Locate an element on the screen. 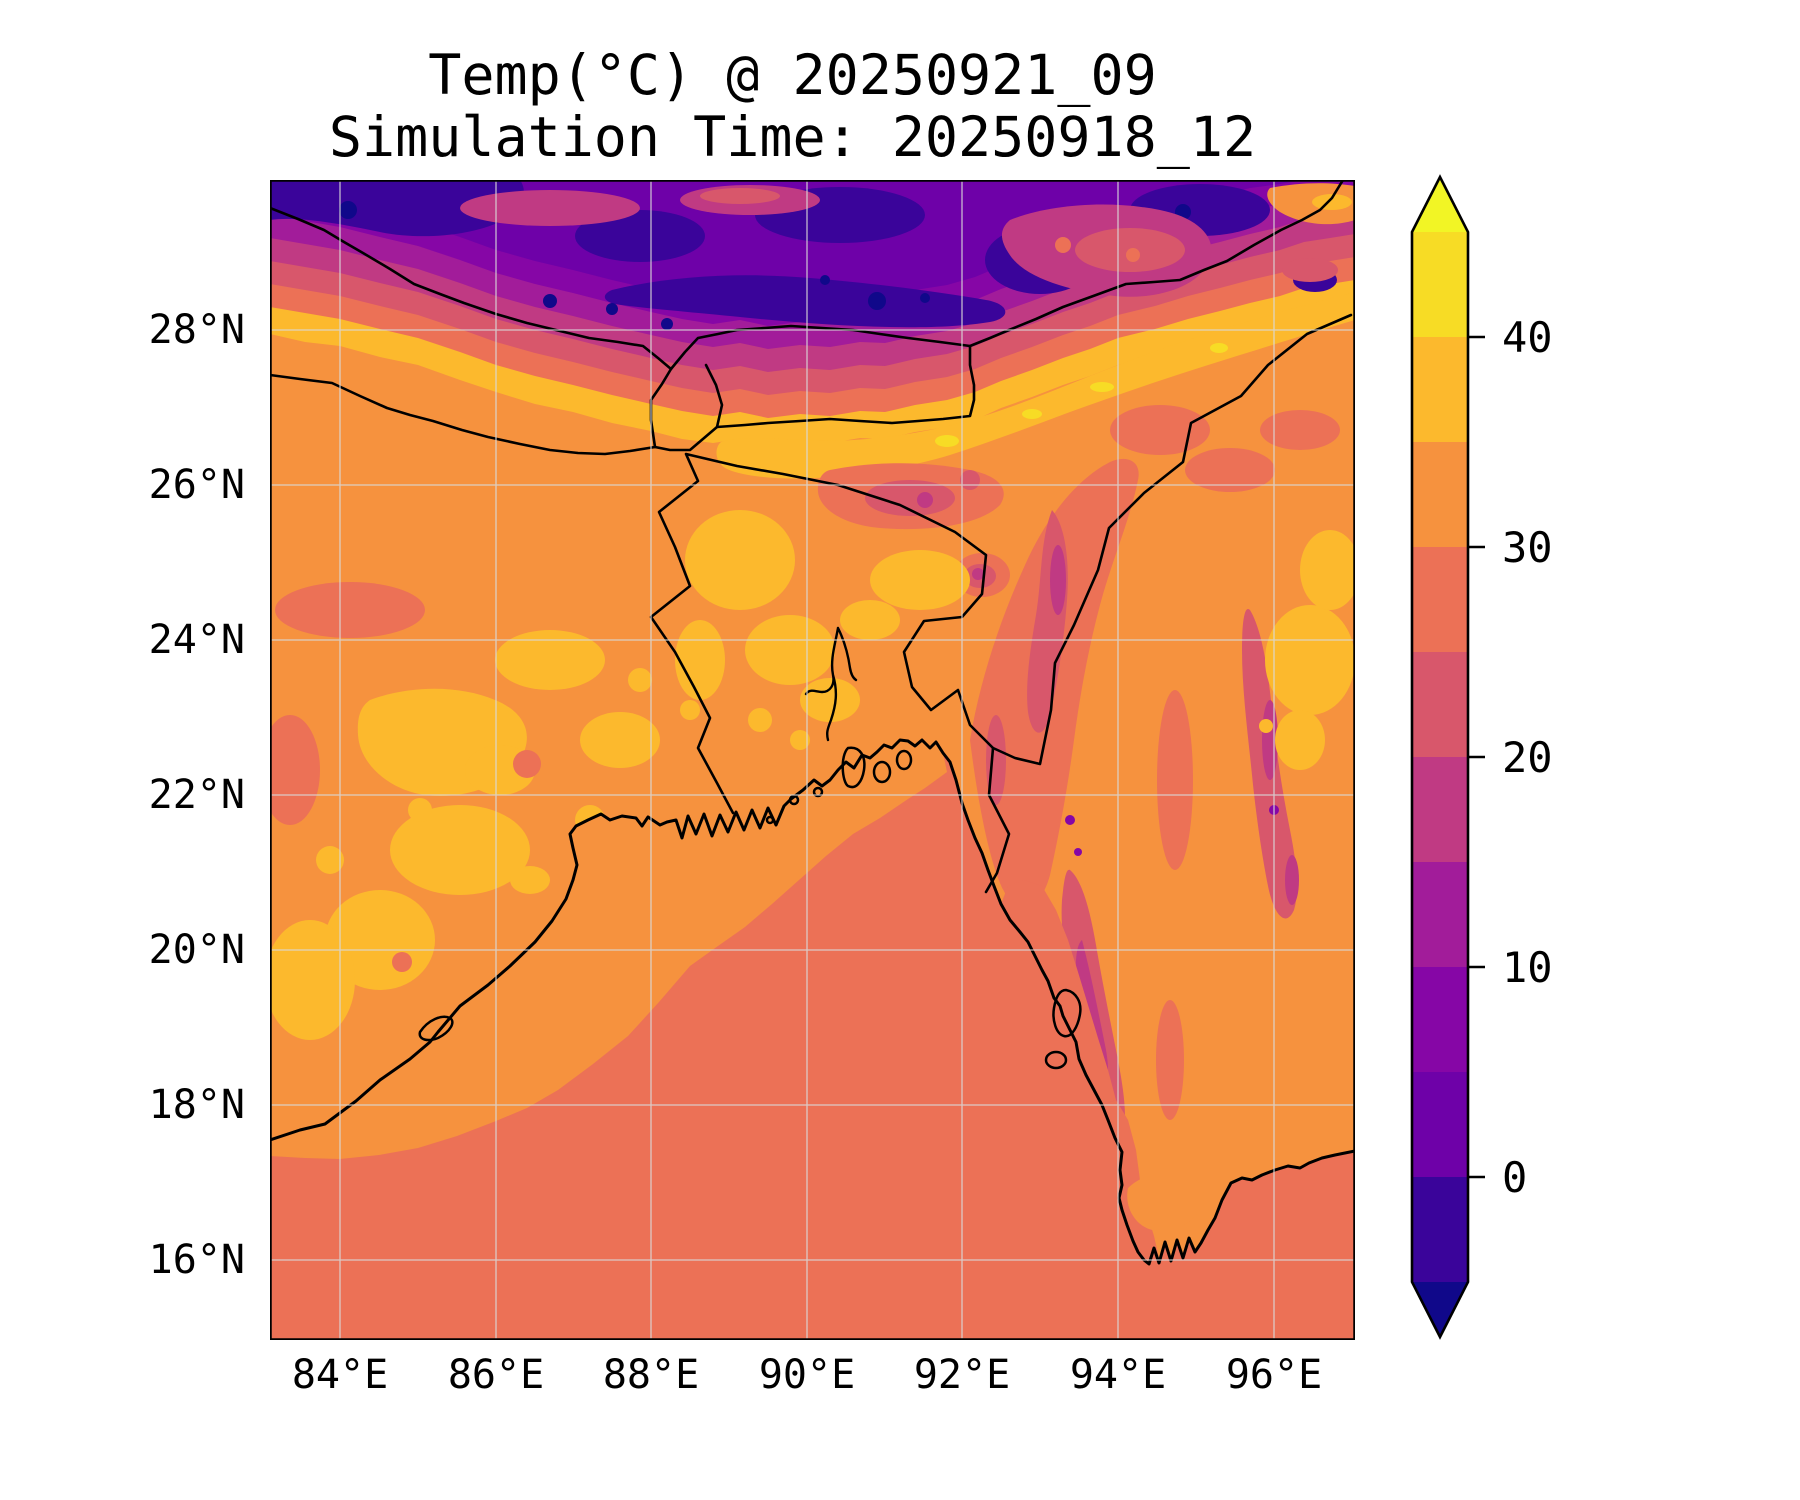 This screenshot has width=1800, height=1500. meghalaya-hills-patches is located at coordinates (913, 530).